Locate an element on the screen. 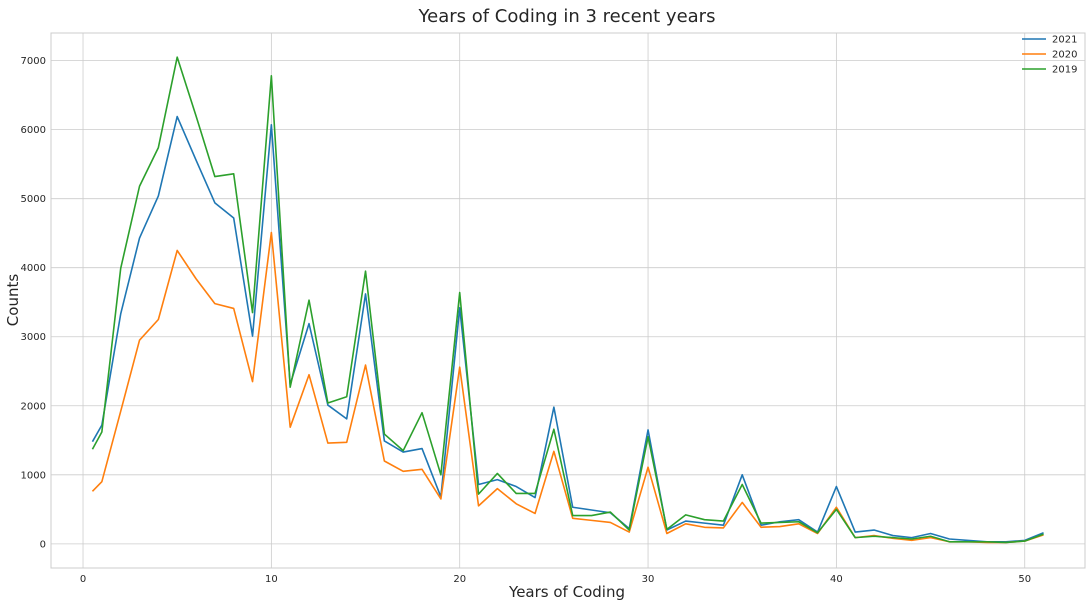 Image resolution: width=1090 pixels, height=606 pixels. x-tick-label: 20 is located at coordinates (459, 579).